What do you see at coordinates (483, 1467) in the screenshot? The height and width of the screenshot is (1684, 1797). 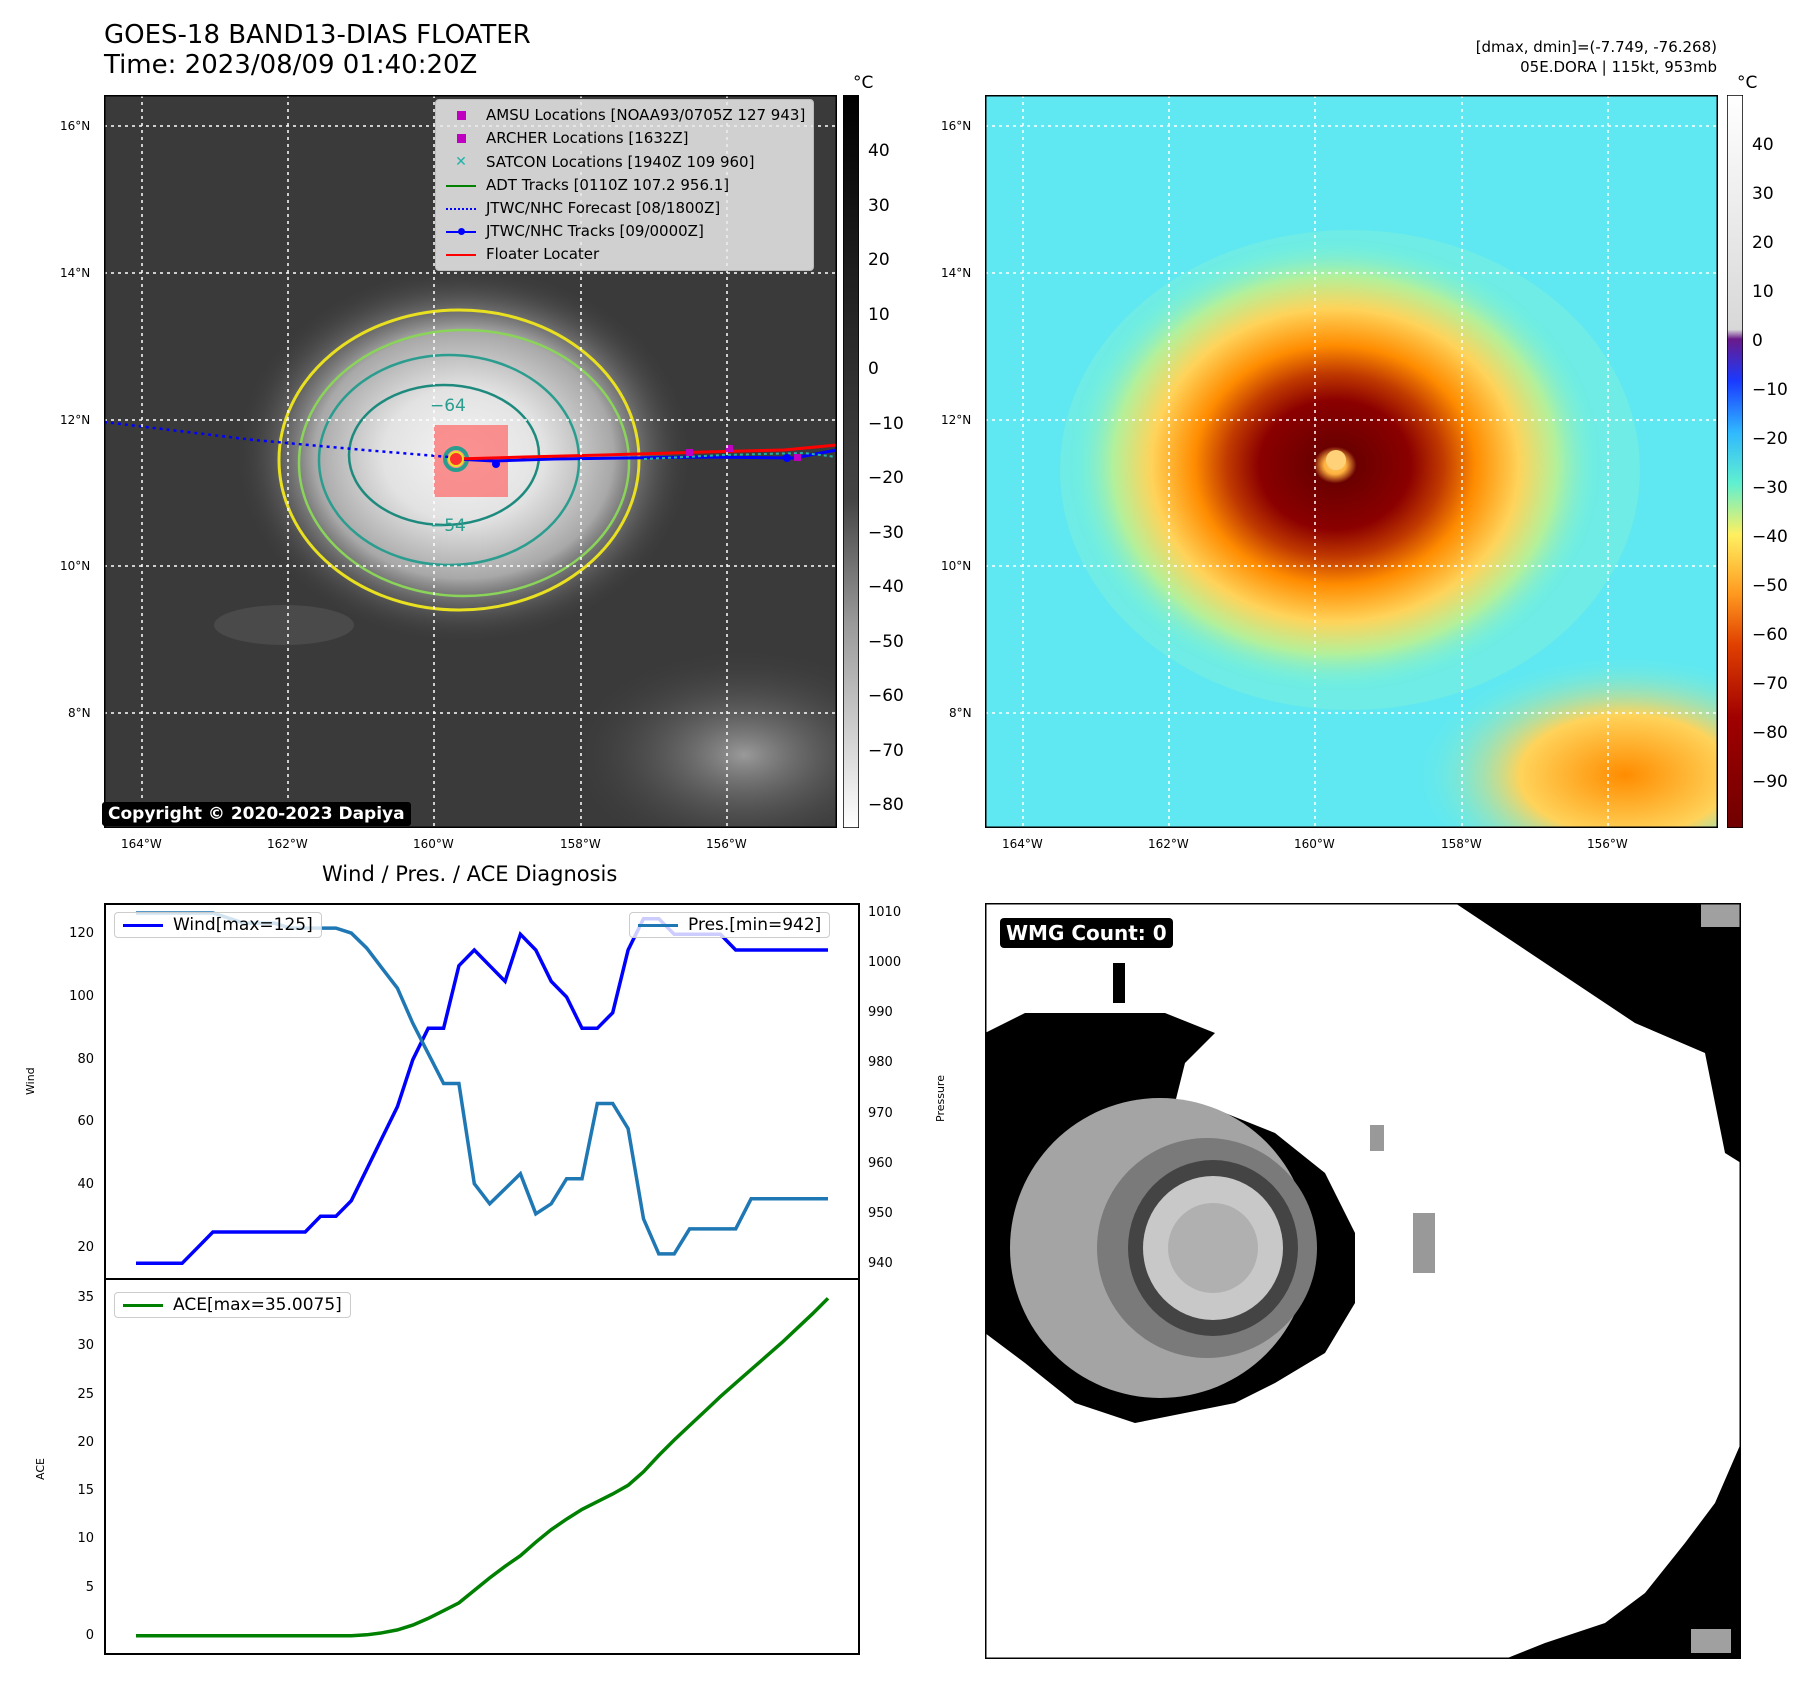 I see `ace-series-line` at bounding box center [483, 1467].